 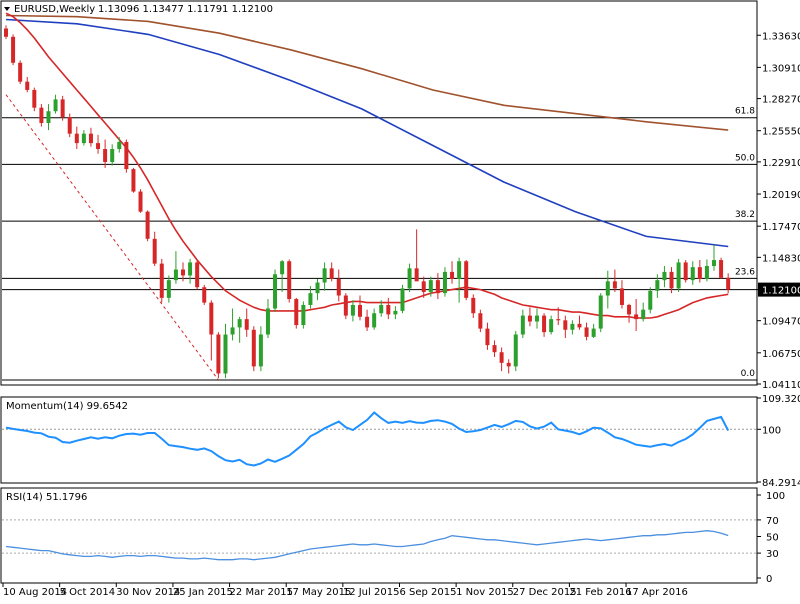 What do you see at coordinates (46, 497) in the screenshot?
I see `rsi-title: RSI(14) 51.1796` at bounding box center [46, 497].